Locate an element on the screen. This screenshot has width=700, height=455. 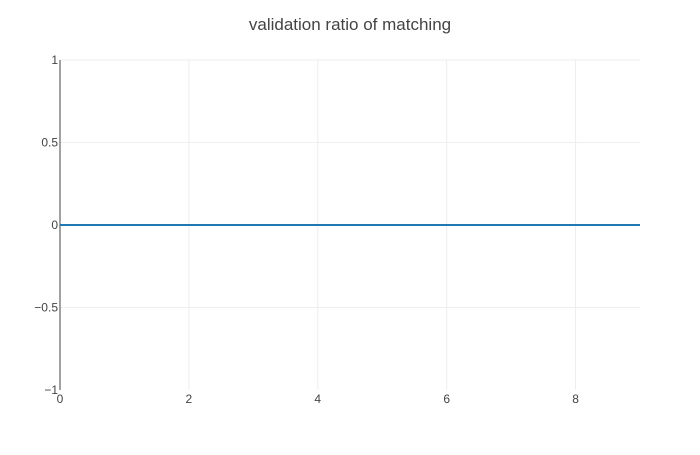
x-tick-label: 4 is located at coordinates (317, 399).